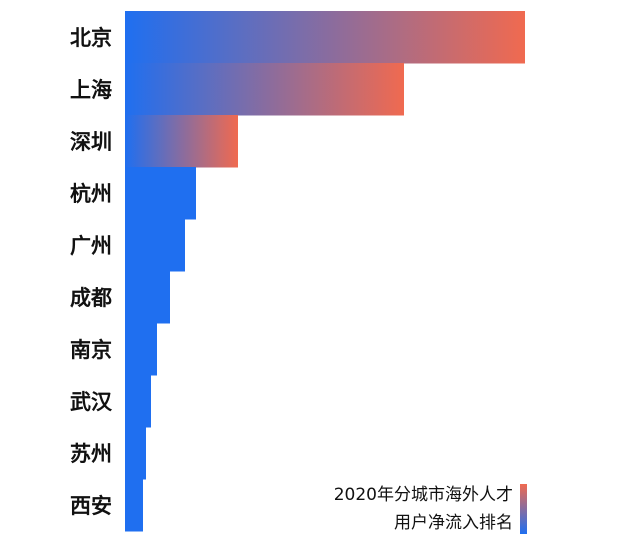 The height and width of the screenshot is (545, 624). Describe the element at coordinates (91, 194) in the screenshot. I see `category-label: 杭州` at that location.